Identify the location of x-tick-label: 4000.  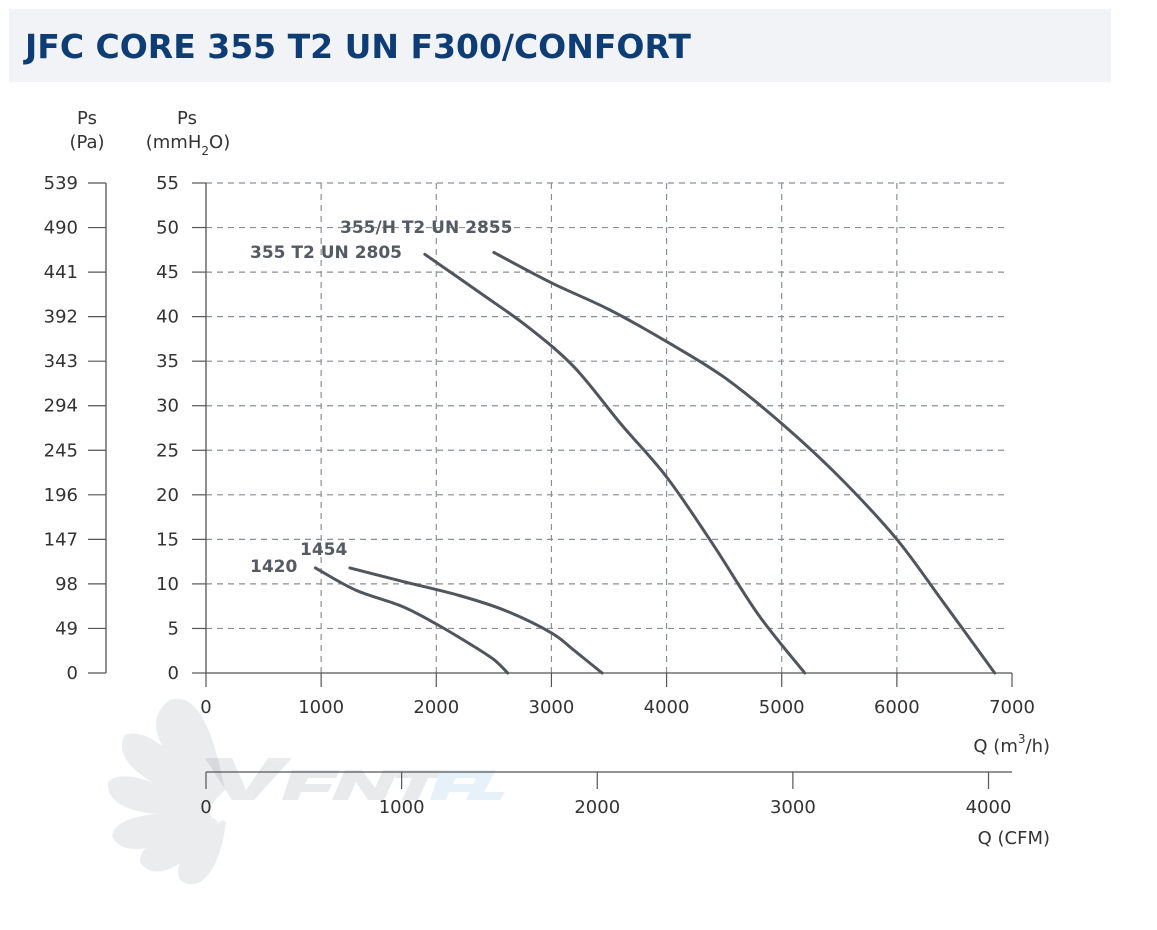
(667, 707).